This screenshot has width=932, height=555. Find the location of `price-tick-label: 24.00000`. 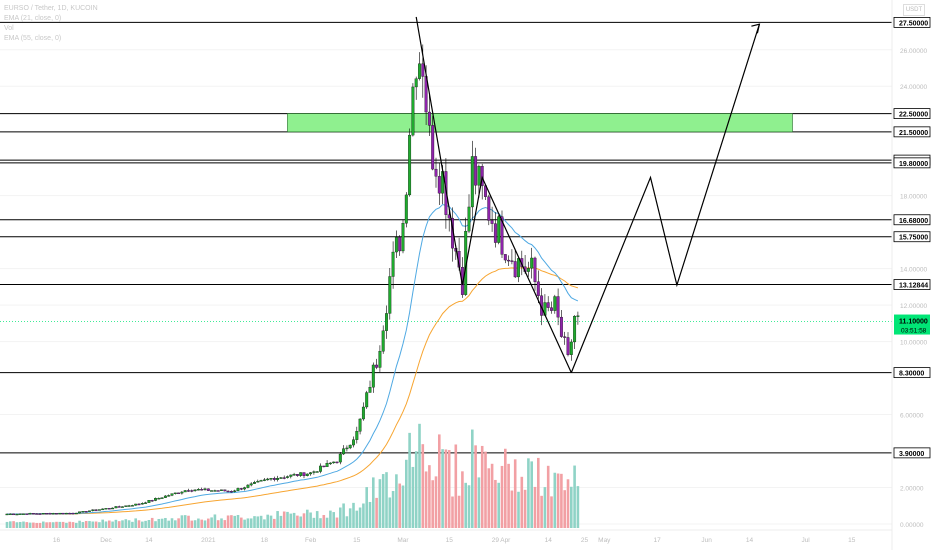

price-tick-label: 24.00000 is located at coordinates (913, 87).